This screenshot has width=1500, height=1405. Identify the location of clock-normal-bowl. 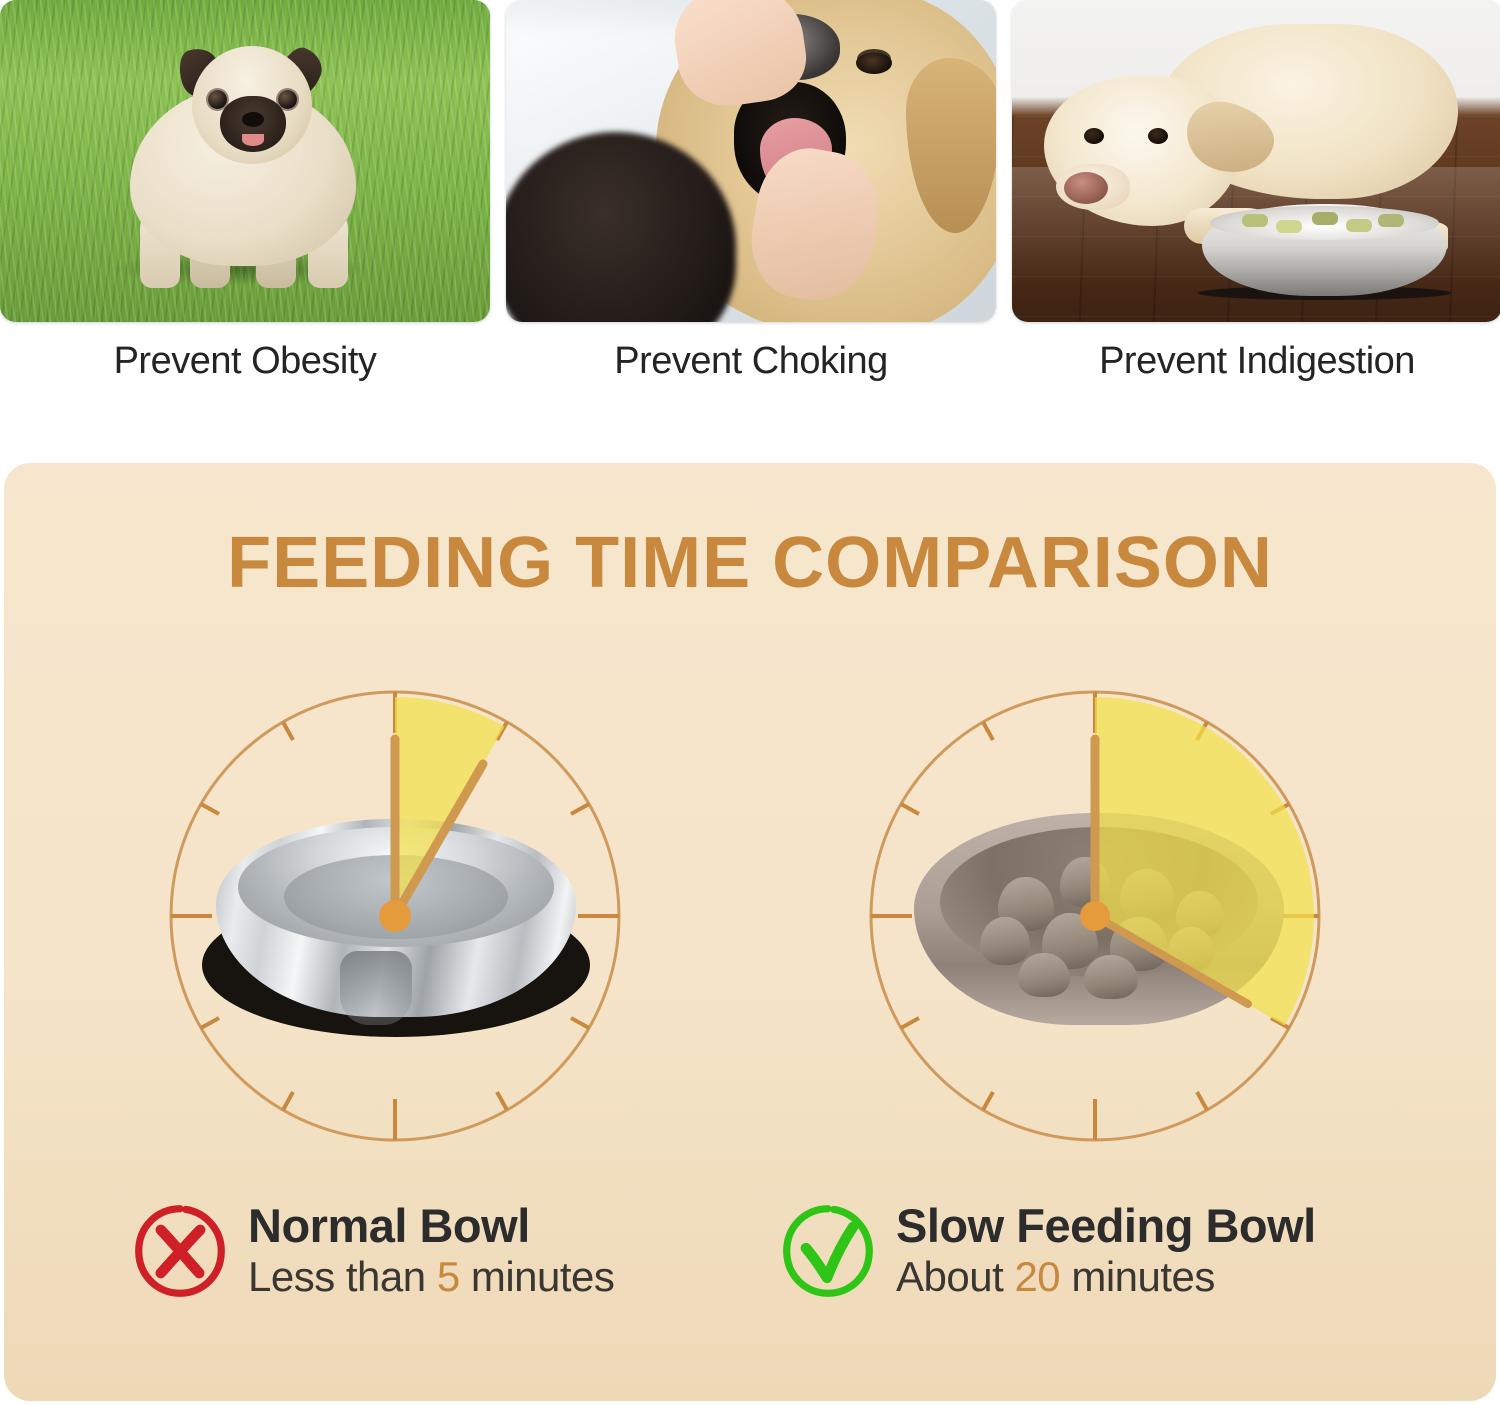
(395, 916).